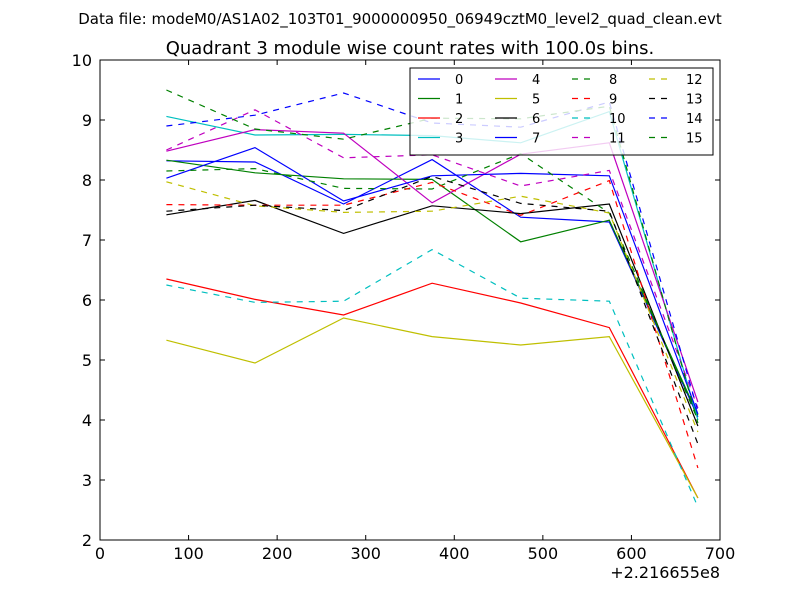 The height and width of the screenshot is (600, 800). What do you see at coordinates (617, 139) in the screenshot?
I see `legend-label-11: 11` at bounding box center [617, 139].